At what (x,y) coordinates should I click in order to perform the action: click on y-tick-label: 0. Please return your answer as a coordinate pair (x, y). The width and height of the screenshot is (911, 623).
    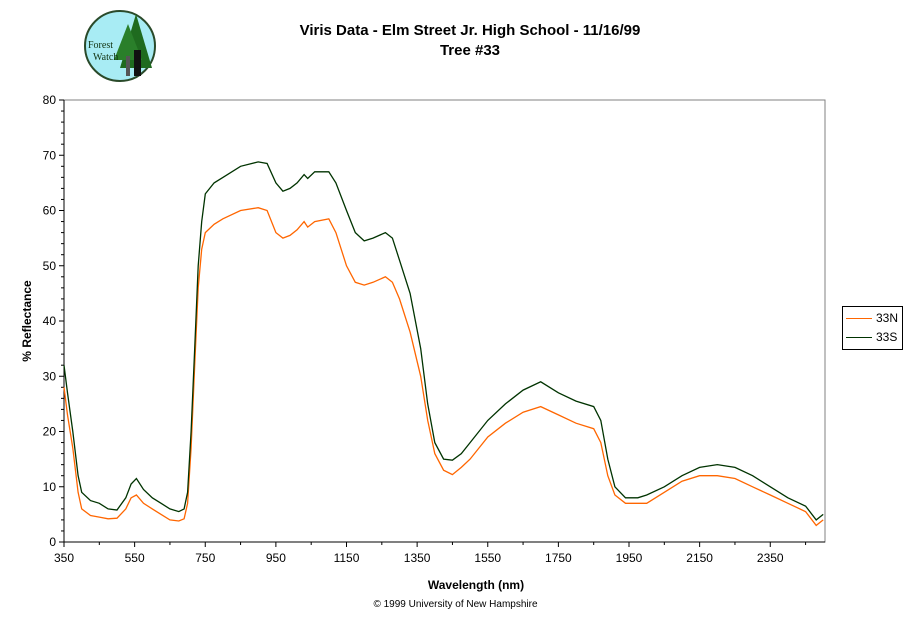
    Looking at the image, I should click on (52, 542).